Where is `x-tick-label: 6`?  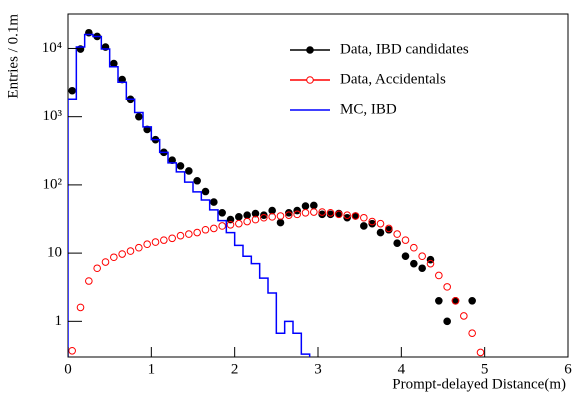
x-tick-label: 6 is located at coordinates (568, 369).